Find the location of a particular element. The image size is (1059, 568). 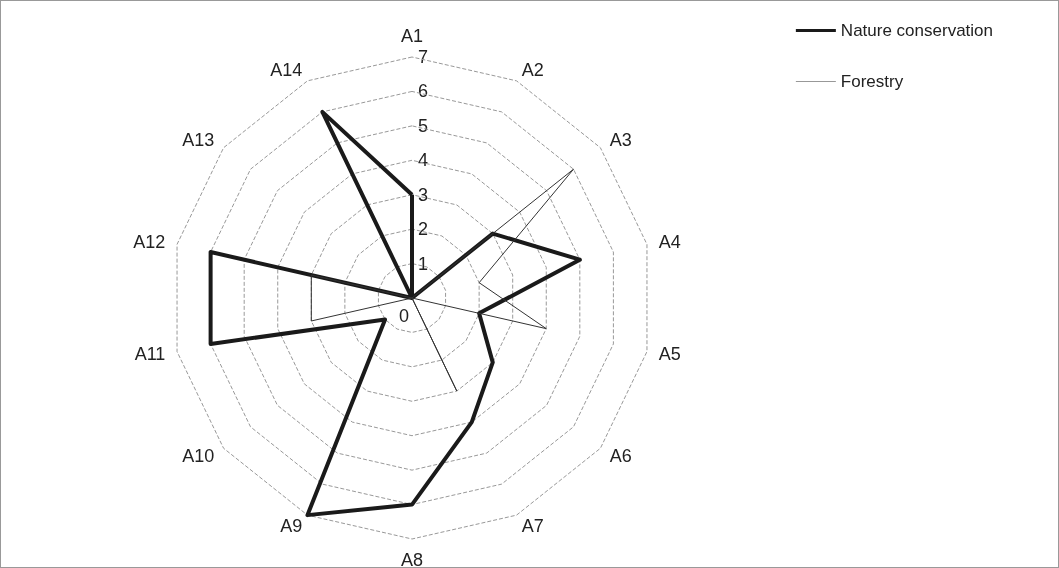

spoke-label: A2 is located at coordinates (532, 70).